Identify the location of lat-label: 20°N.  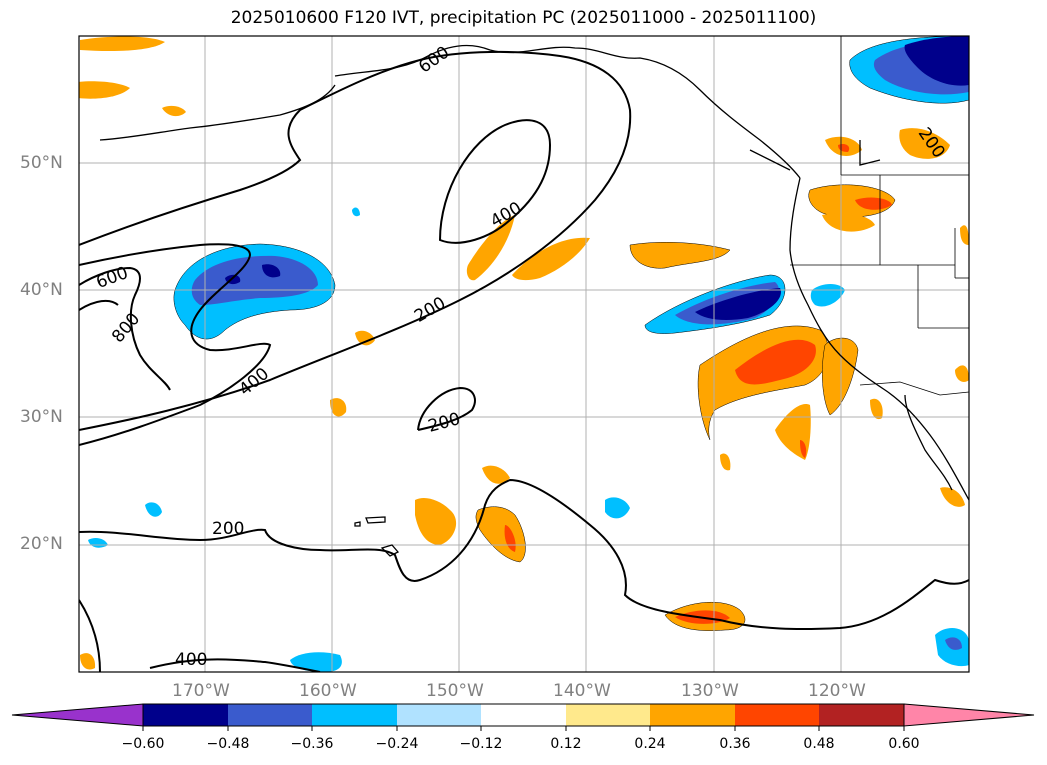
(41, 544).